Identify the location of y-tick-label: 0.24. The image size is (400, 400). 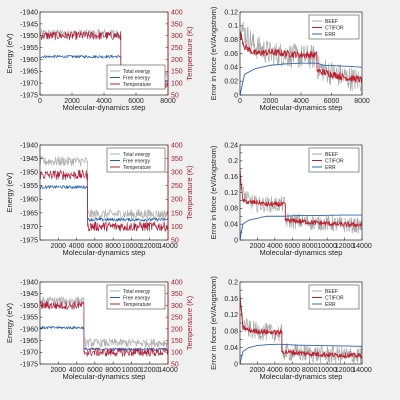
(231, 145).